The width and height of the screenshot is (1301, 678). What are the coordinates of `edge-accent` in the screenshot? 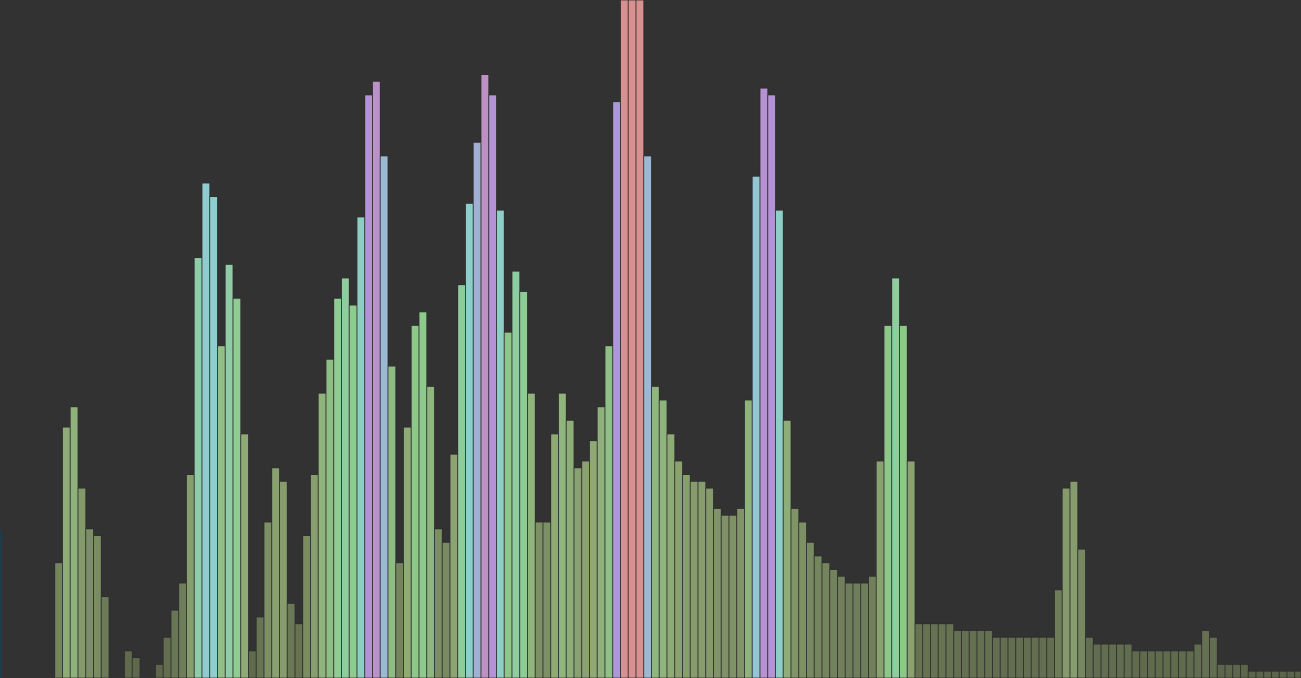 It's located at (1, 604).